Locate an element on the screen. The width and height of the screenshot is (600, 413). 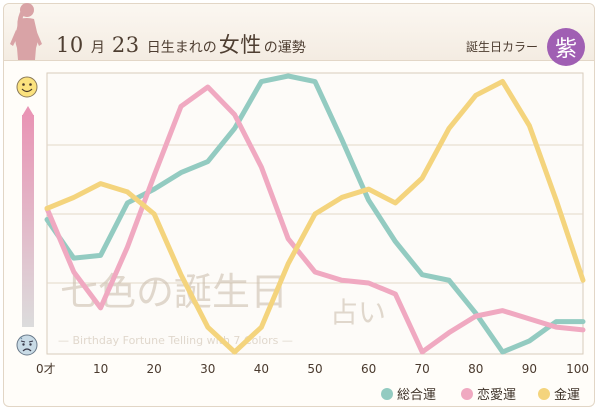
title-month-unit: 月 is located at coordinates (97, 48).